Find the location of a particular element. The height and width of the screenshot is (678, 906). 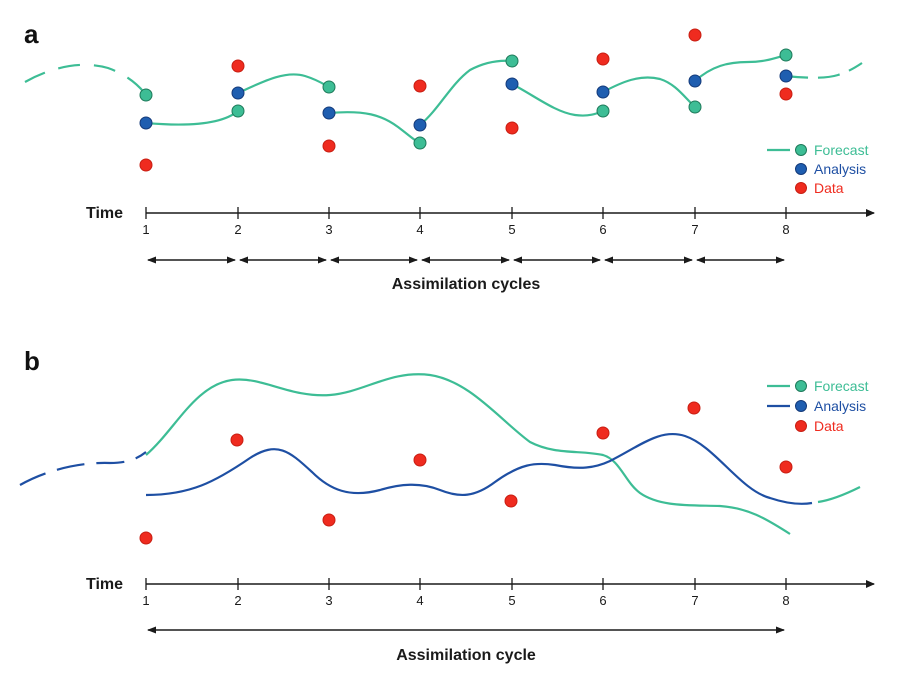

panel-b-tick-labels: 1 2 3 4 5 6 7 8 is located at coordinates (465, 600).